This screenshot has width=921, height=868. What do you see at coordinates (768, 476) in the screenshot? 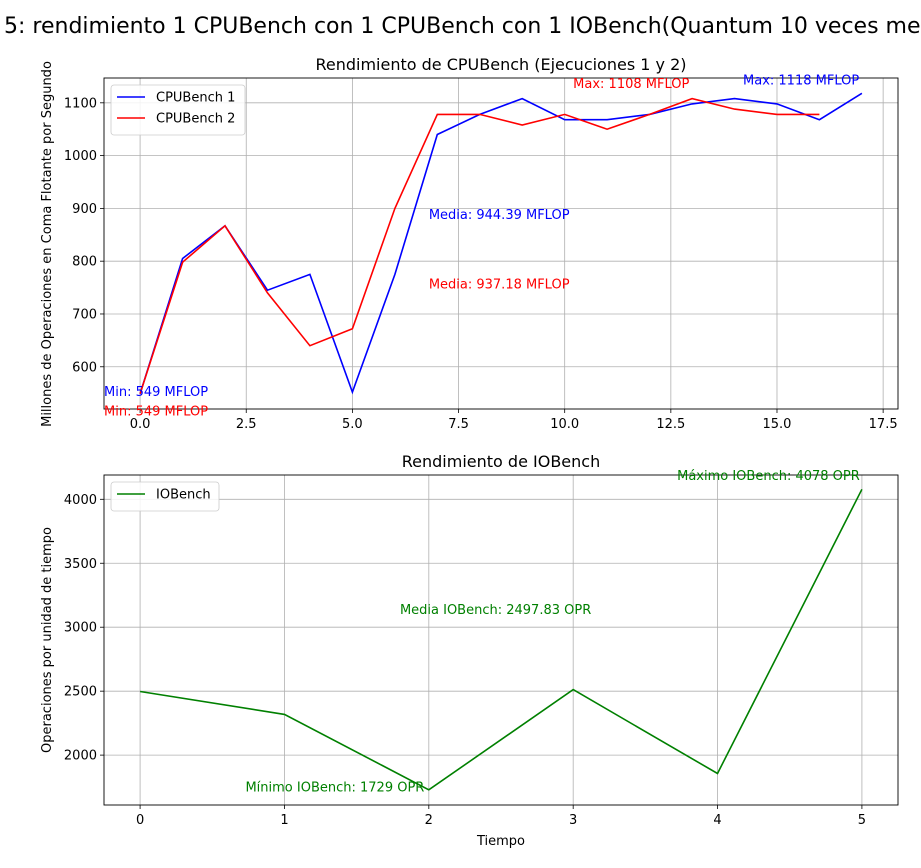
I see `iobench-annotation: Máximo IOBench: 4078 OPR` at bounding box center [768, 476].